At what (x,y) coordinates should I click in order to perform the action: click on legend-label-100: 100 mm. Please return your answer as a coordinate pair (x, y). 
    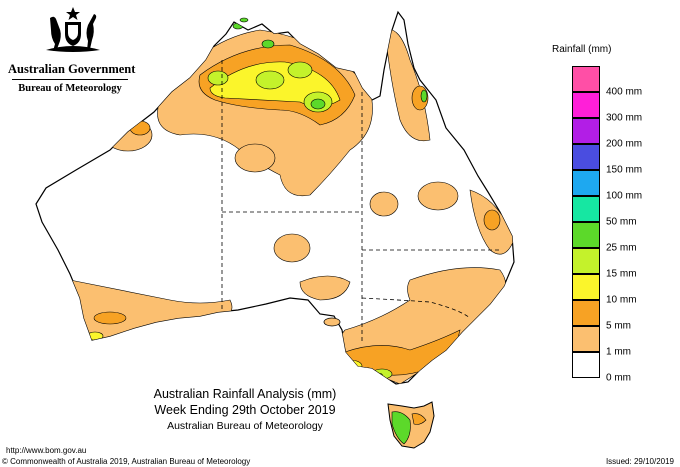
    Looking at the image, I should click on (624, 196).